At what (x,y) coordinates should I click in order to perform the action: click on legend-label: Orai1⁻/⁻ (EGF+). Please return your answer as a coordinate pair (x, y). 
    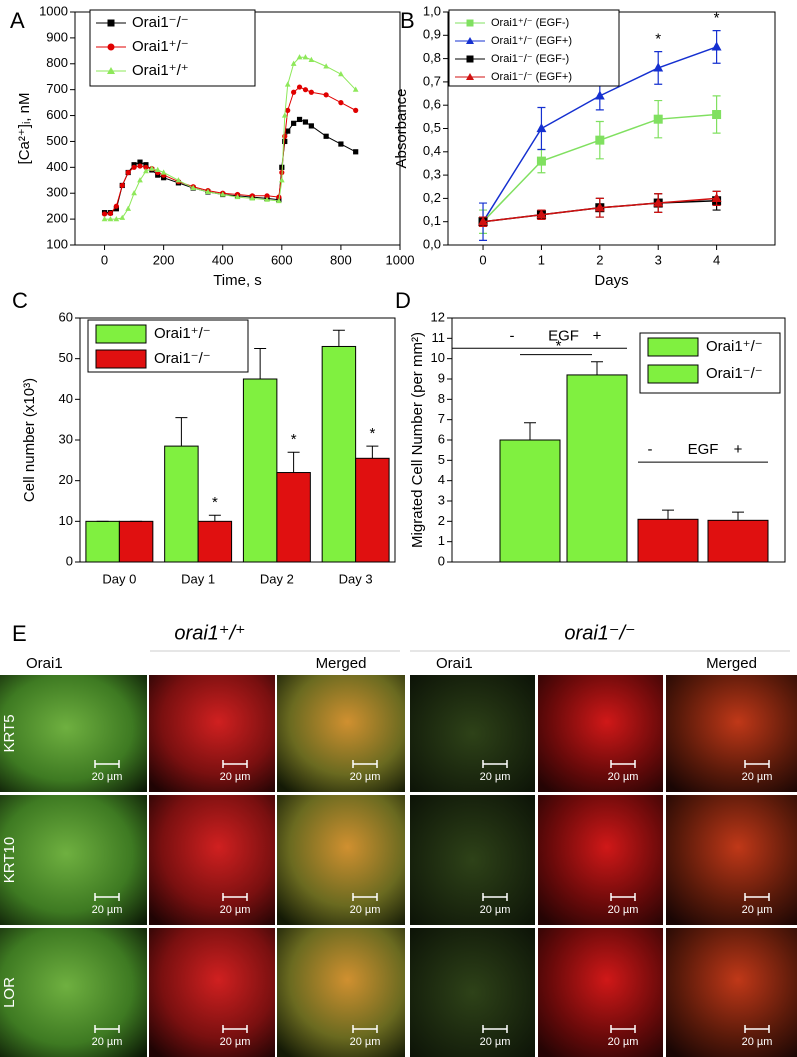
    Looking at the image, I should click on (531, 77).